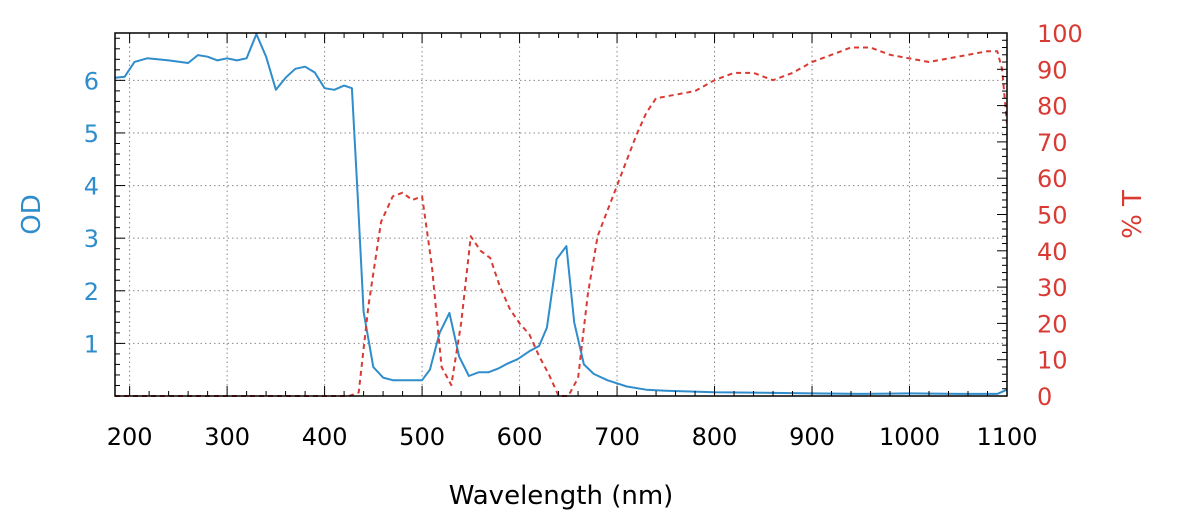 This screenshot has width=1200, height=520. What do you see at coordinates (1052, 70) in the screenshot?
I see `y-right-tick-label: 90` at bounding box center [1052, 70].